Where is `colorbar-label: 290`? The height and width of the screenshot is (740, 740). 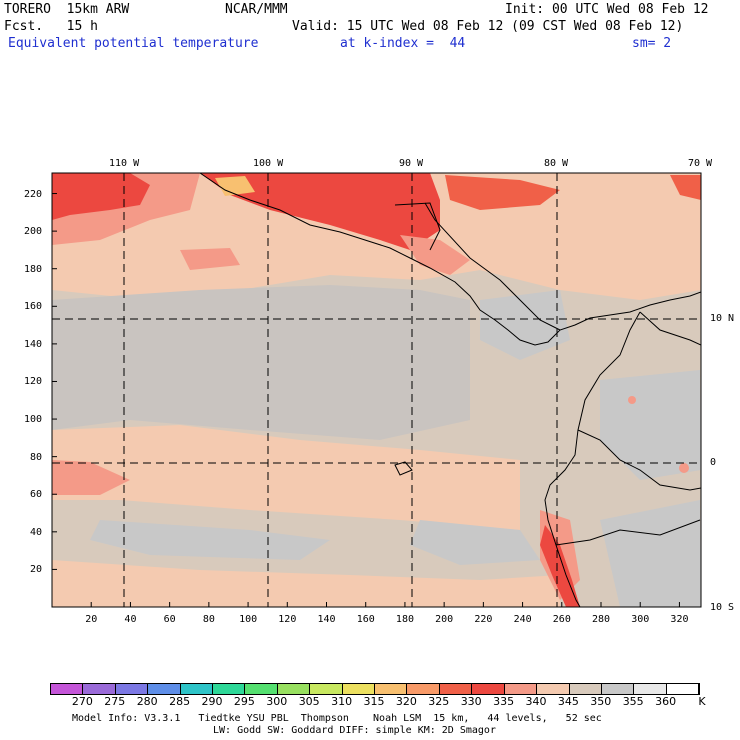 colorbar-label: 290 is located at coordinates (212, 701).